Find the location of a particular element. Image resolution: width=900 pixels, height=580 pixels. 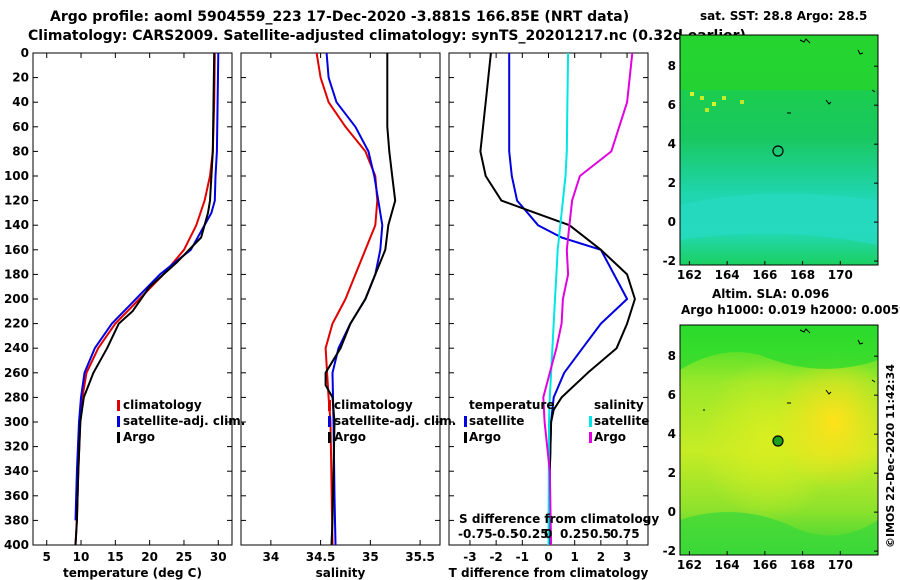

x-tick-label: 2 is located at coordinates (601, 557).